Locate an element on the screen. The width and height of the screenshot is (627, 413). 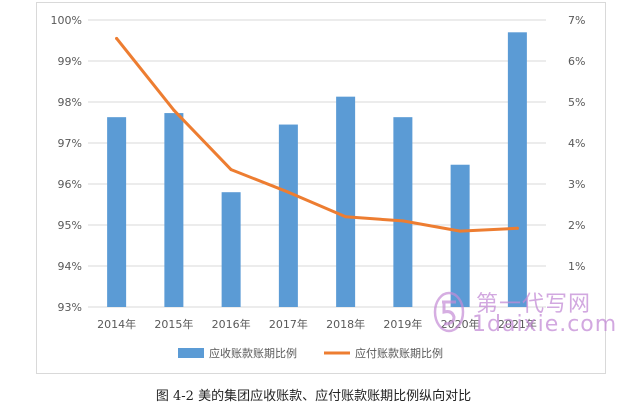
x-tick-label: 2018年 is located at coordinates (345, 324).